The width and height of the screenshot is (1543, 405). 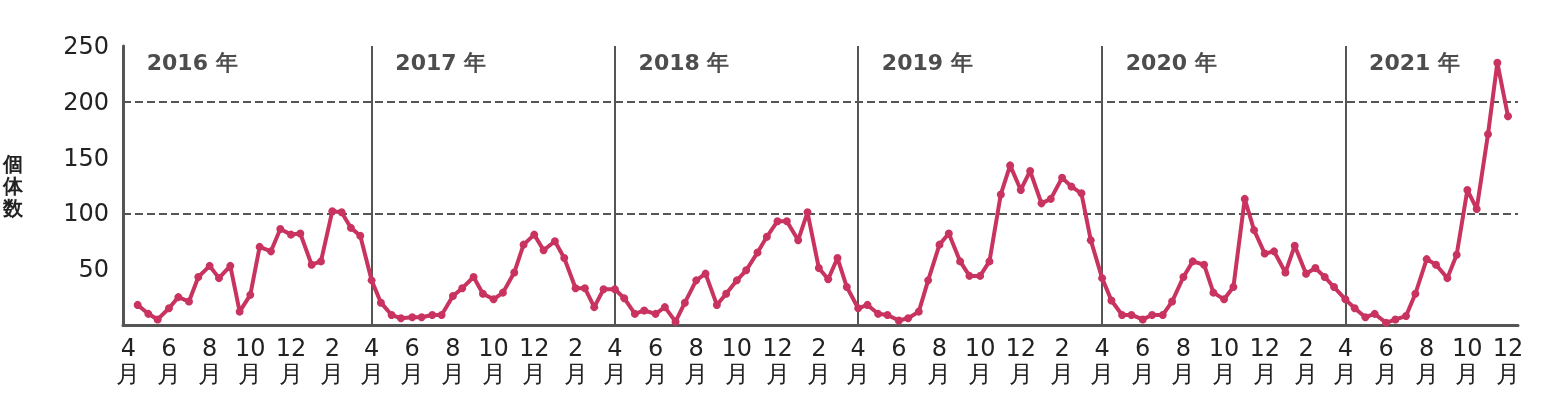 I want to click on y-axis-title: 個体数, so click(x=13, y=185).